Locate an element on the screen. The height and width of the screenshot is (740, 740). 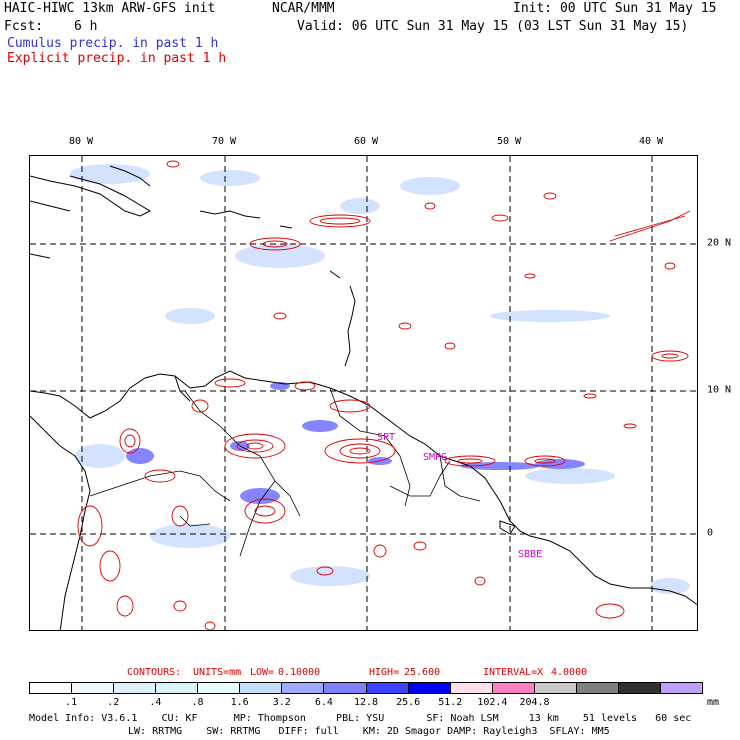
init-time: Init: 00 UTC Sun 31 May 15 is located at coordinates (615, 8).